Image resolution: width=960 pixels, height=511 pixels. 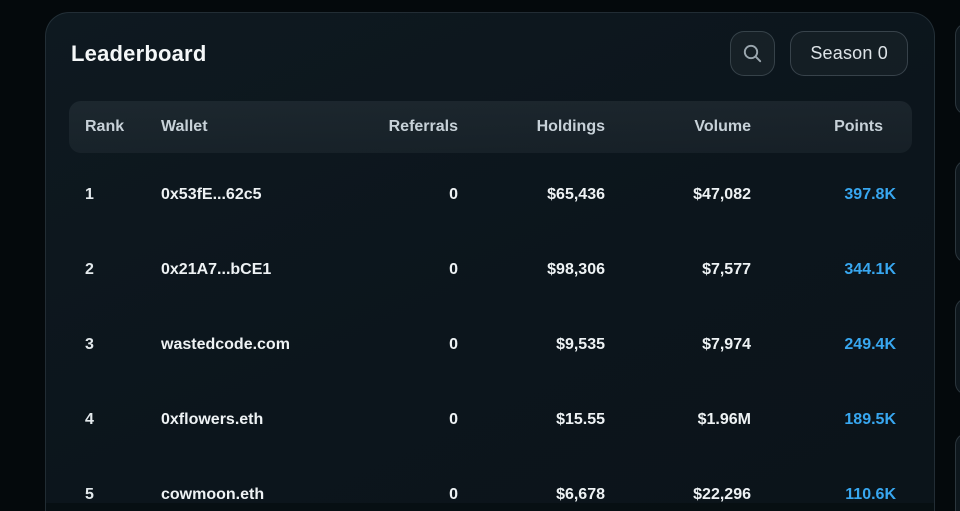 What do you see at coordinates (490, 484) in the screenshot?
I see `table-row: 5 cowmoon.eth 0 $6,678 $22,296 110.6K` at bounding box center [490, 484].